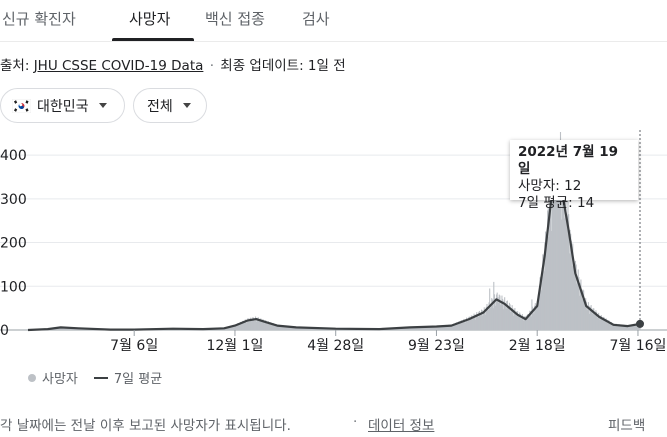 The image size is (667, 437). I want to click on x-tick-label: 9월 23일, so click(436, 346).